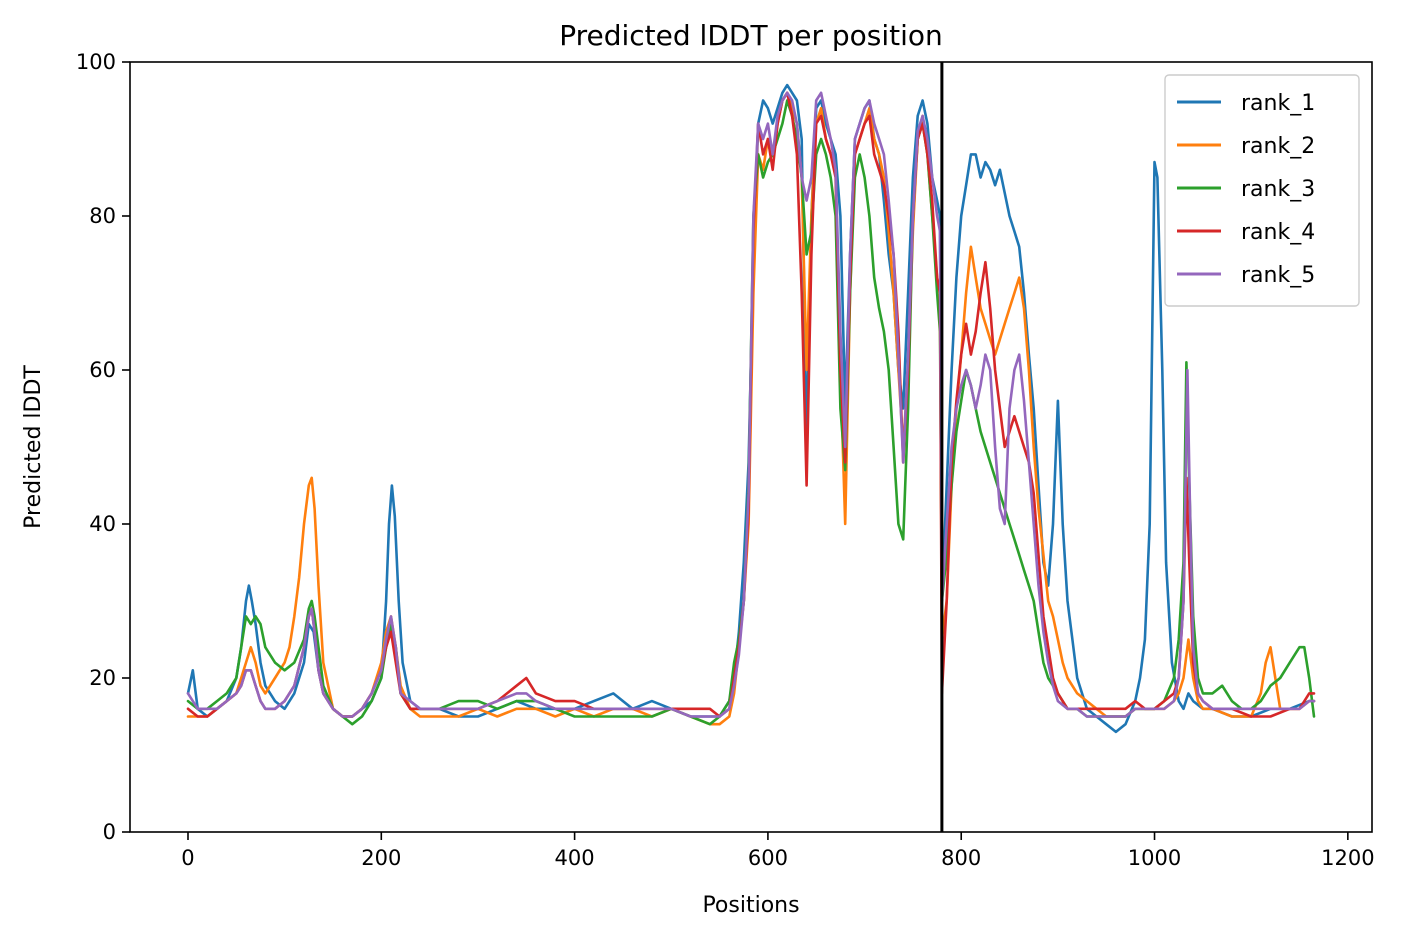 The width and height of the screenshot is (1405, 939). Describe the element at coordinates (187, 858) in the screenshot. I see `x-tick-label: 0` at that location.